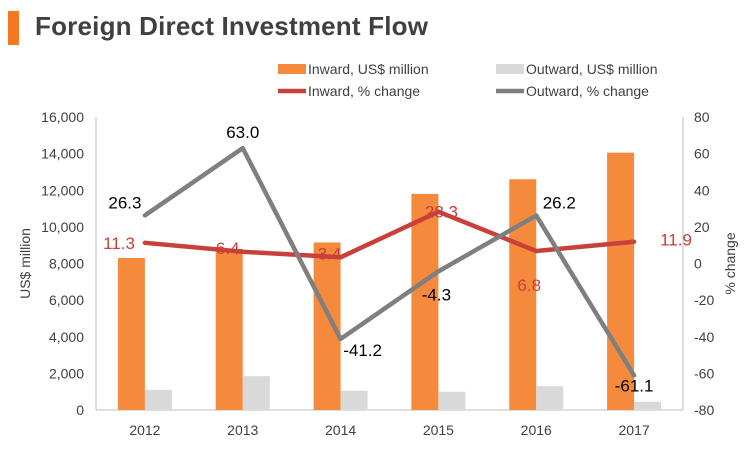 The width and height of the screenshot is (752, 450). Describe the element at coordinates (704, 410) in the screenshot. I see `y2-tick-label: -80` at that location.